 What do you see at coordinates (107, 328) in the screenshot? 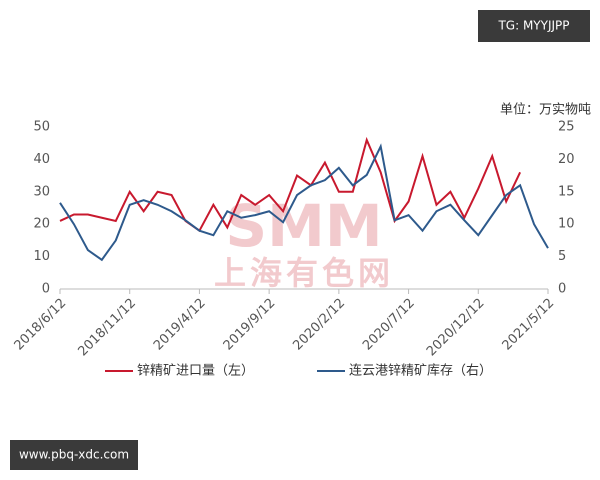
I see `x-tick-label: 2018/11/12` at bounding box center [107, 328].